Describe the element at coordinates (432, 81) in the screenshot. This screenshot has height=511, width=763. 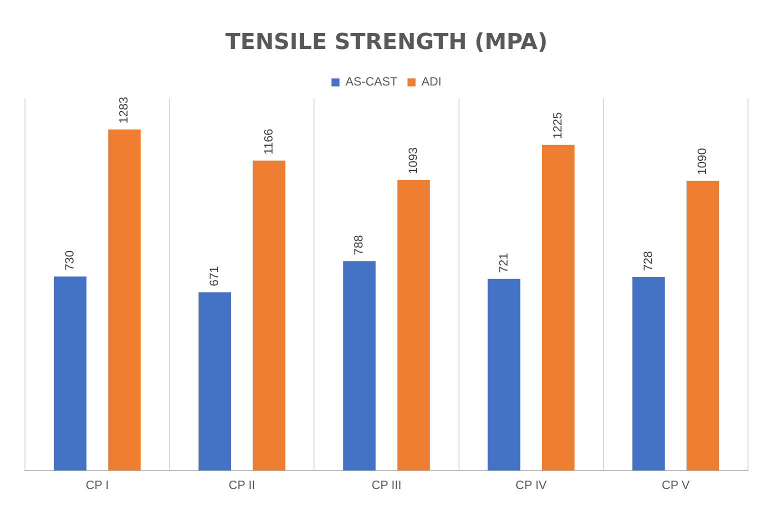
I see `legend-label: ADI` at that location.